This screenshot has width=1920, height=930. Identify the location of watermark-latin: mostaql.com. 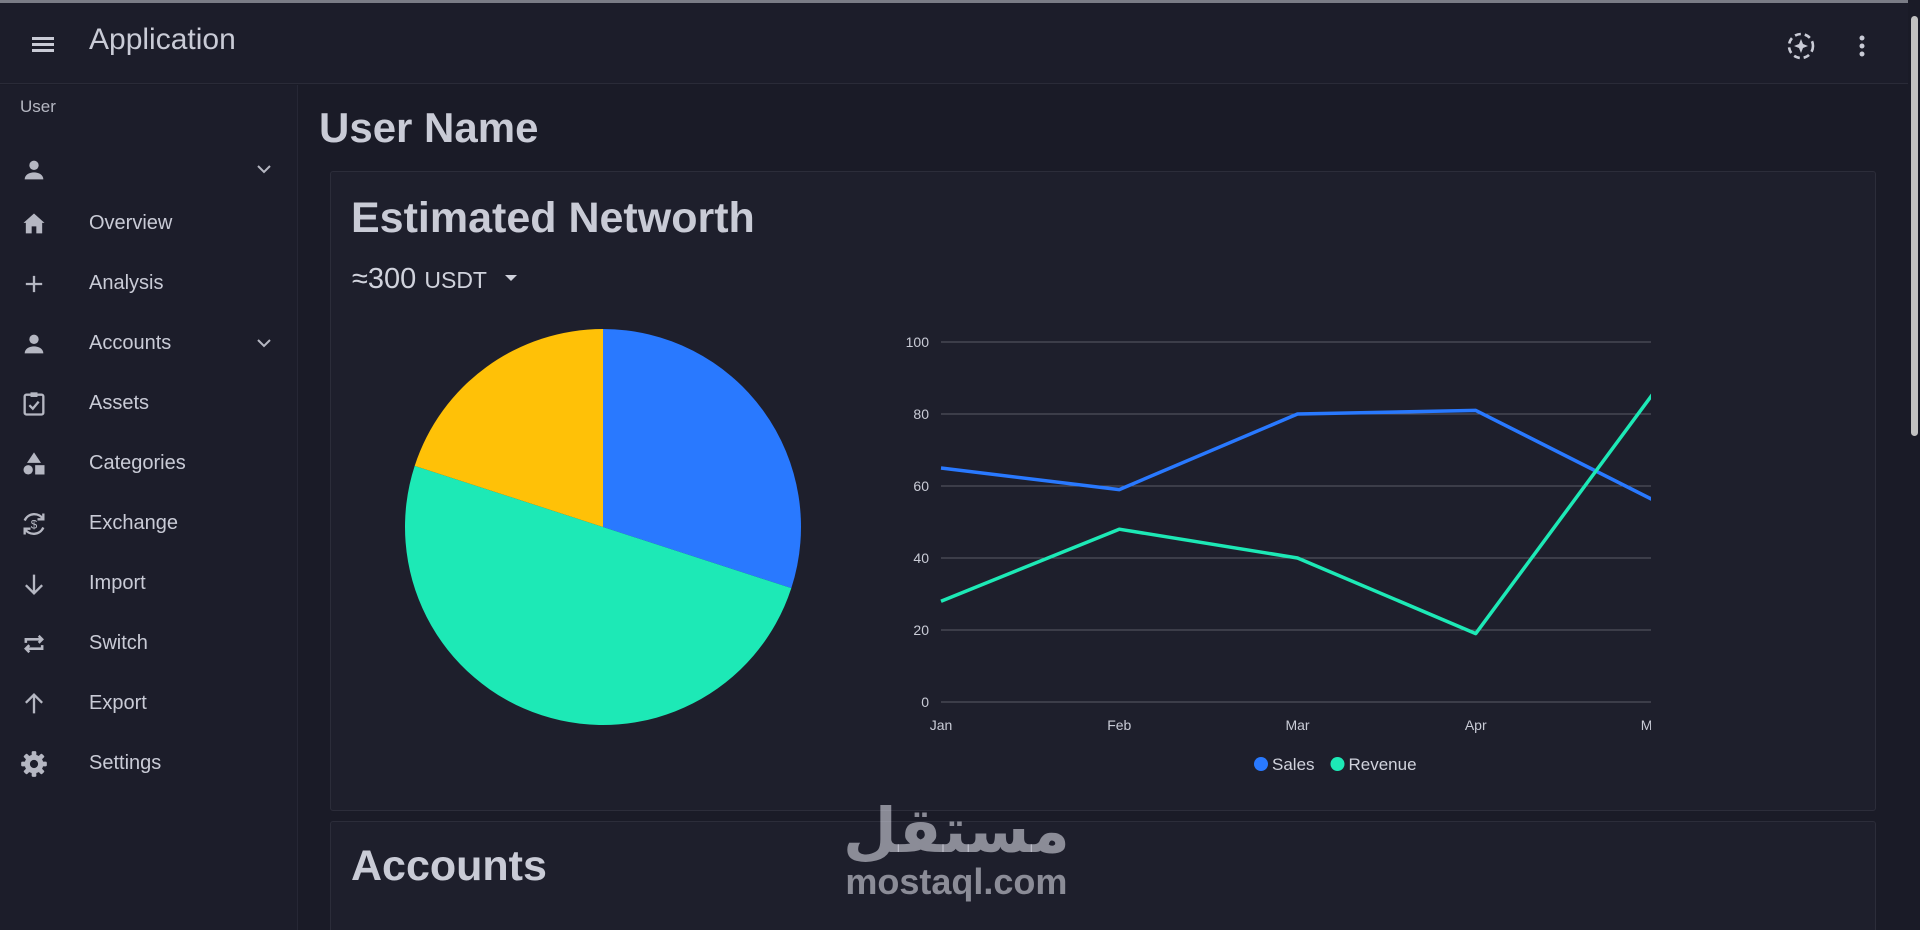
(956, 881).